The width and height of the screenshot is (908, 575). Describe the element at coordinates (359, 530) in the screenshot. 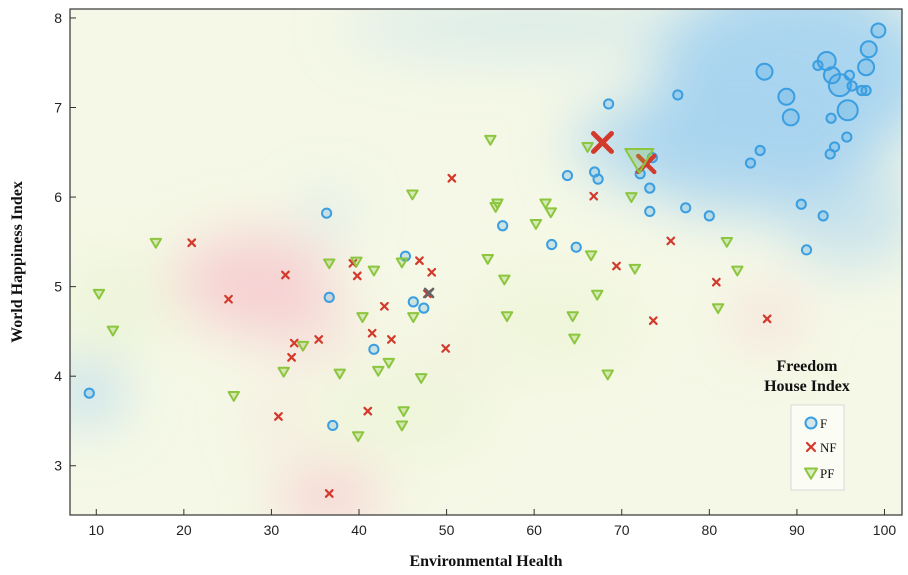

I see `x-tick-label: 40` at that location.